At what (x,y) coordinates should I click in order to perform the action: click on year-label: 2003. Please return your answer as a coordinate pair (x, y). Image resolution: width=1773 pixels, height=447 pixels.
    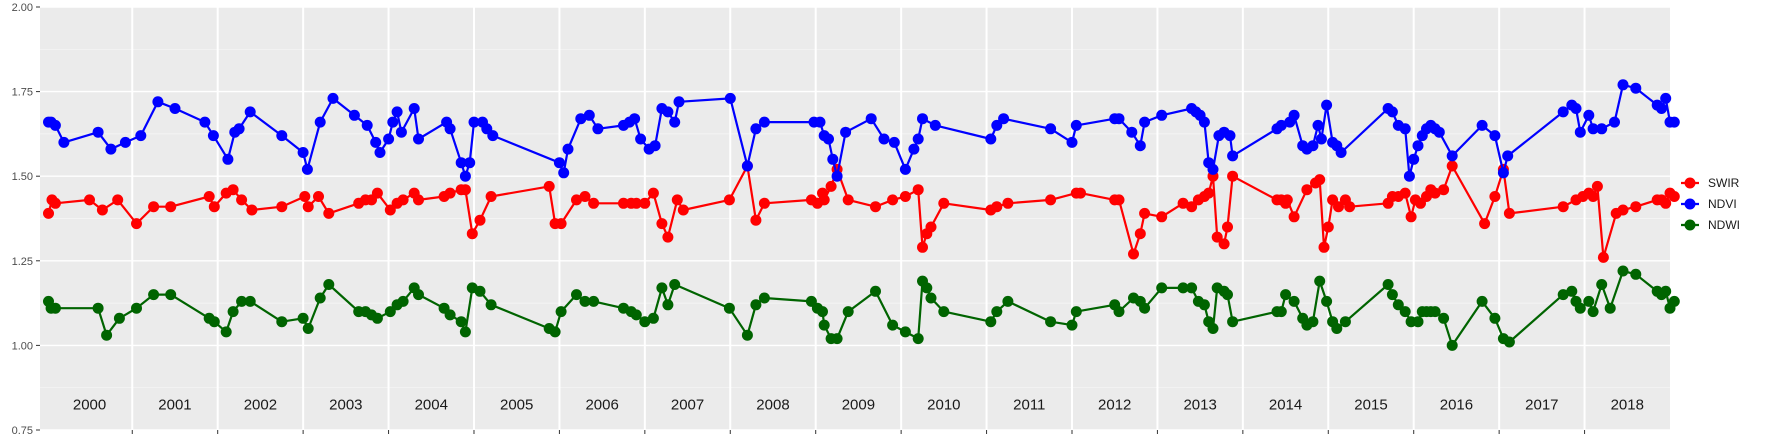
    Looking at the image, I should click on (345, 405).